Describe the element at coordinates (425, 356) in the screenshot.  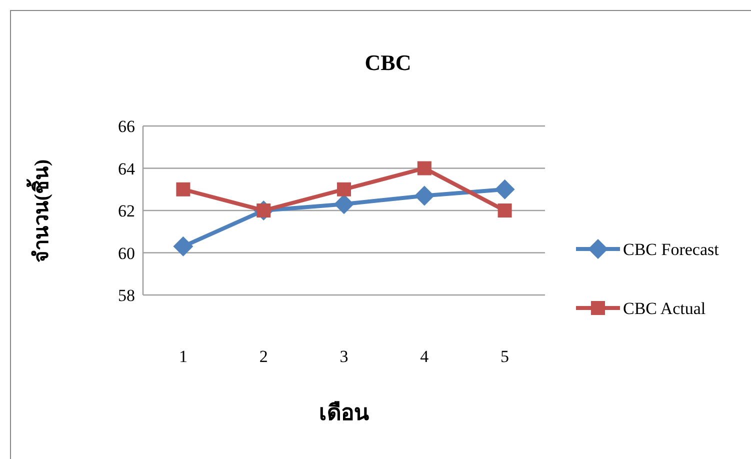
I see `x-tick-label: 4` at that location.